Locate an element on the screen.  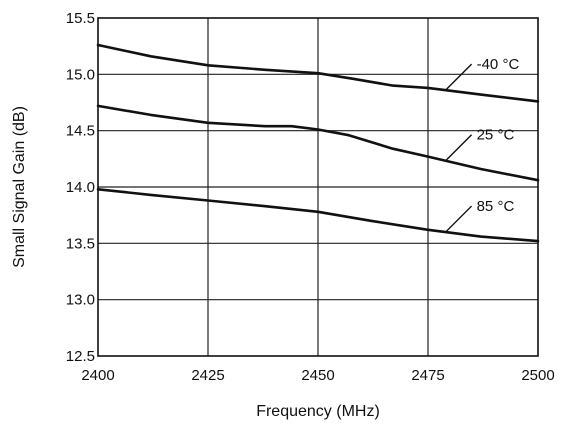
x-tick-label: 2500 is located at coordinates (537, 375).